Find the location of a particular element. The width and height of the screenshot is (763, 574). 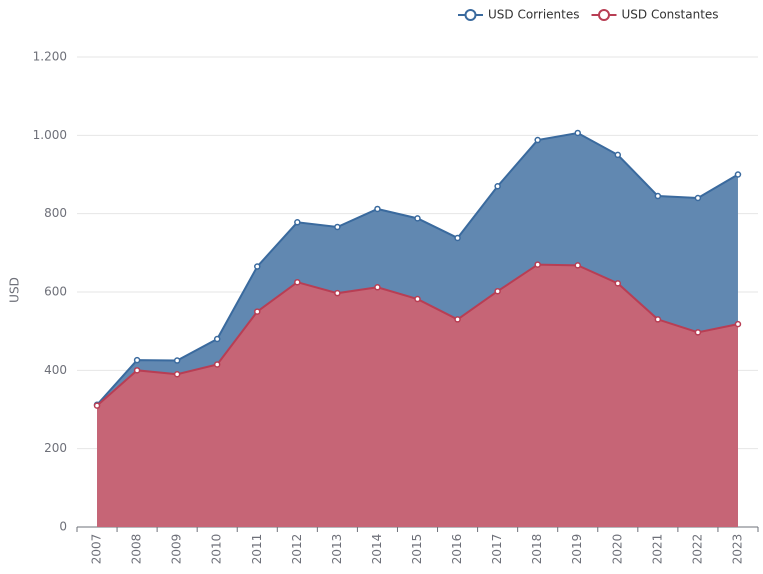

x-tick-label: 2011 is located at coordinates (257, 549).